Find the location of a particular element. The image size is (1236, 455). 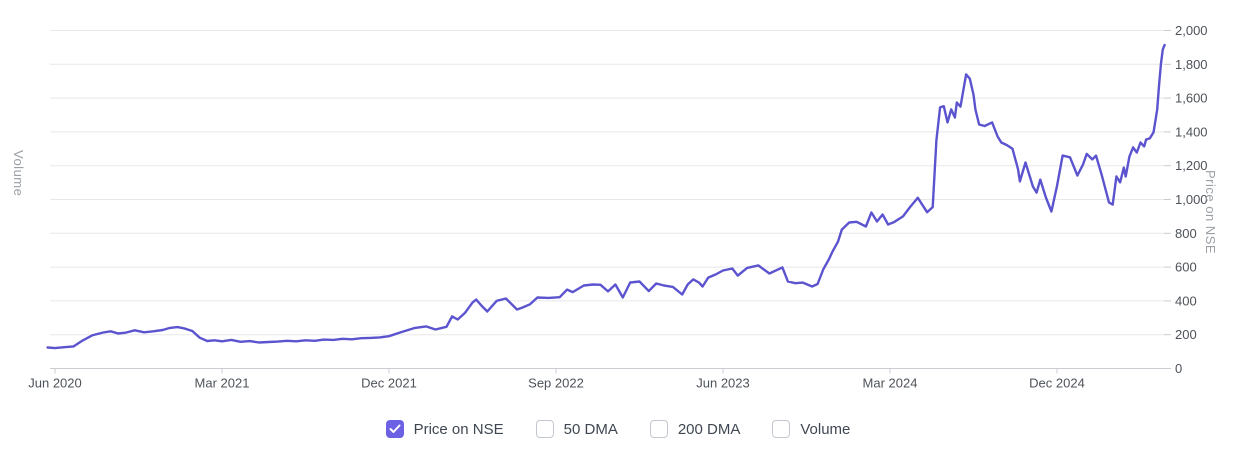

y-tick-label: 1,800 is located at coordinates (1191, 64).